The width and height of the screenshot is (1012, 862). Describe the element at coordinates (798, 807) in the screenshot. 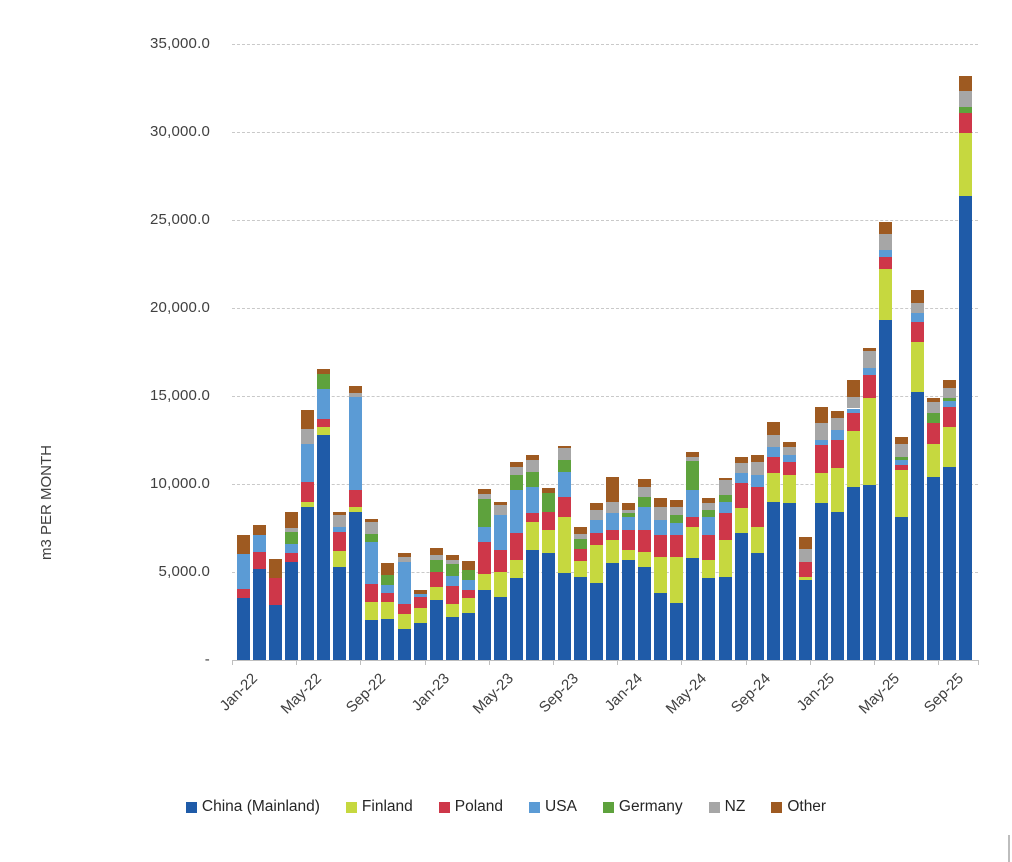

I see `legend-item-Other: Other` at that location.